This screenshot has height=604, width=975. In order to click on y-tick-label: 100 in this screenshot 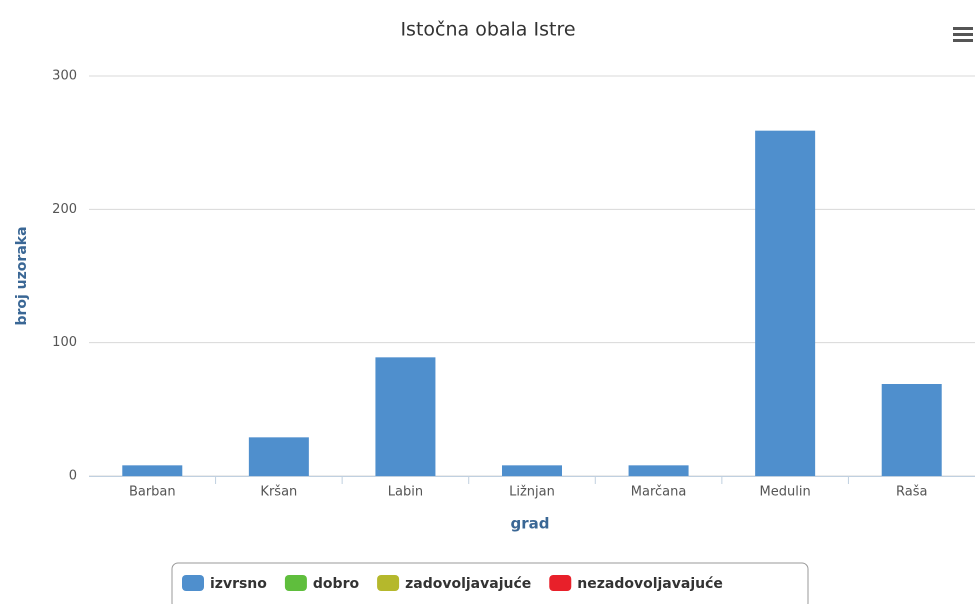, I will do `click(64, 342)`.